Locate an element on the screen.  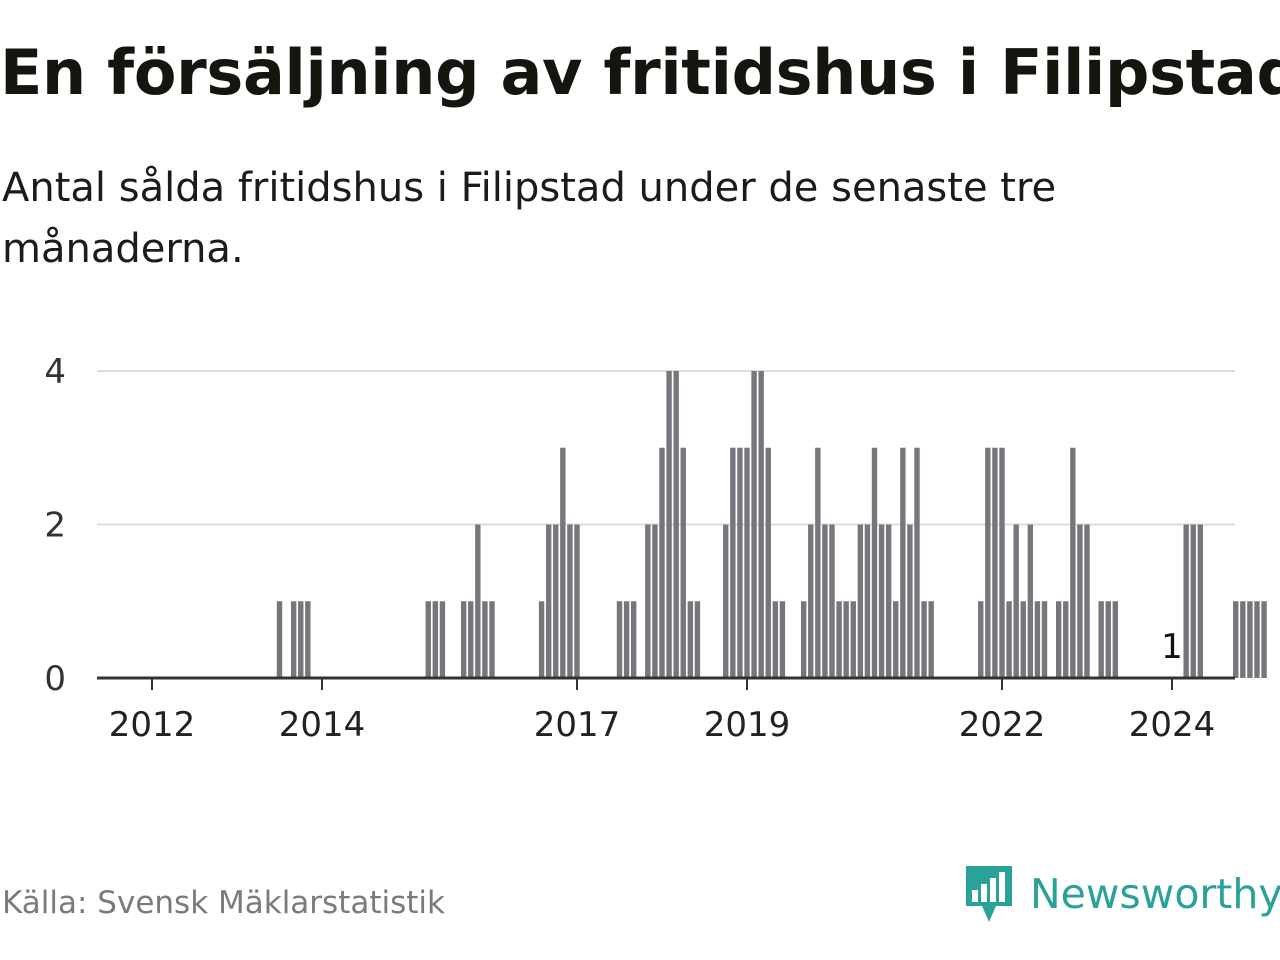
highlight-value-label: 1 is located at coordinates (1172, 647).